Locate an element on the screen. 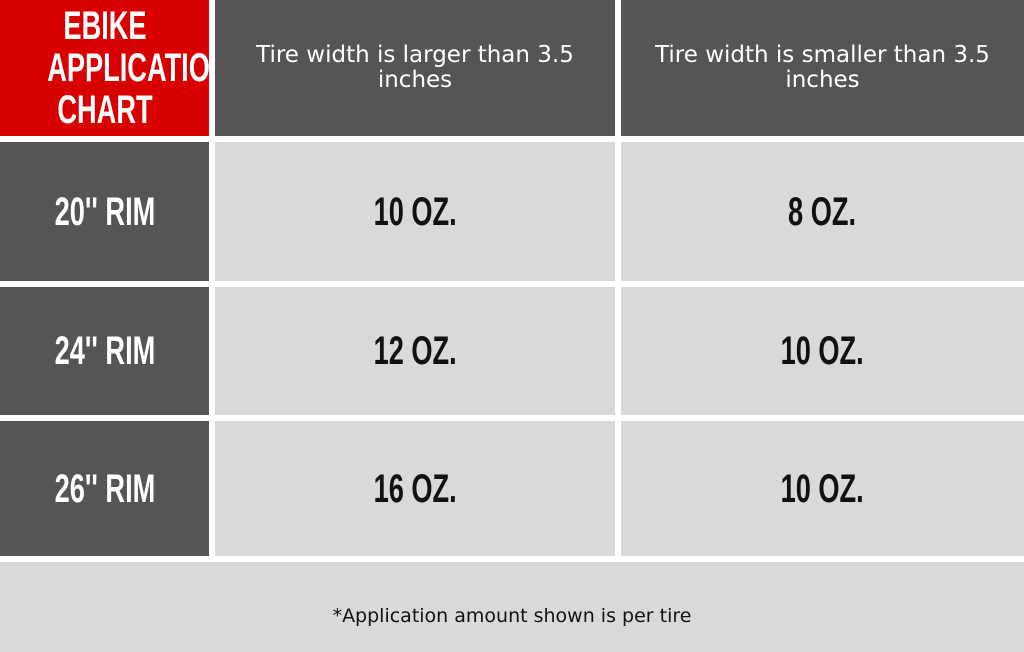 This screenshot has width=1024, height=652. row-label-24: 24'' RIM is located at coordinates (104, 351).